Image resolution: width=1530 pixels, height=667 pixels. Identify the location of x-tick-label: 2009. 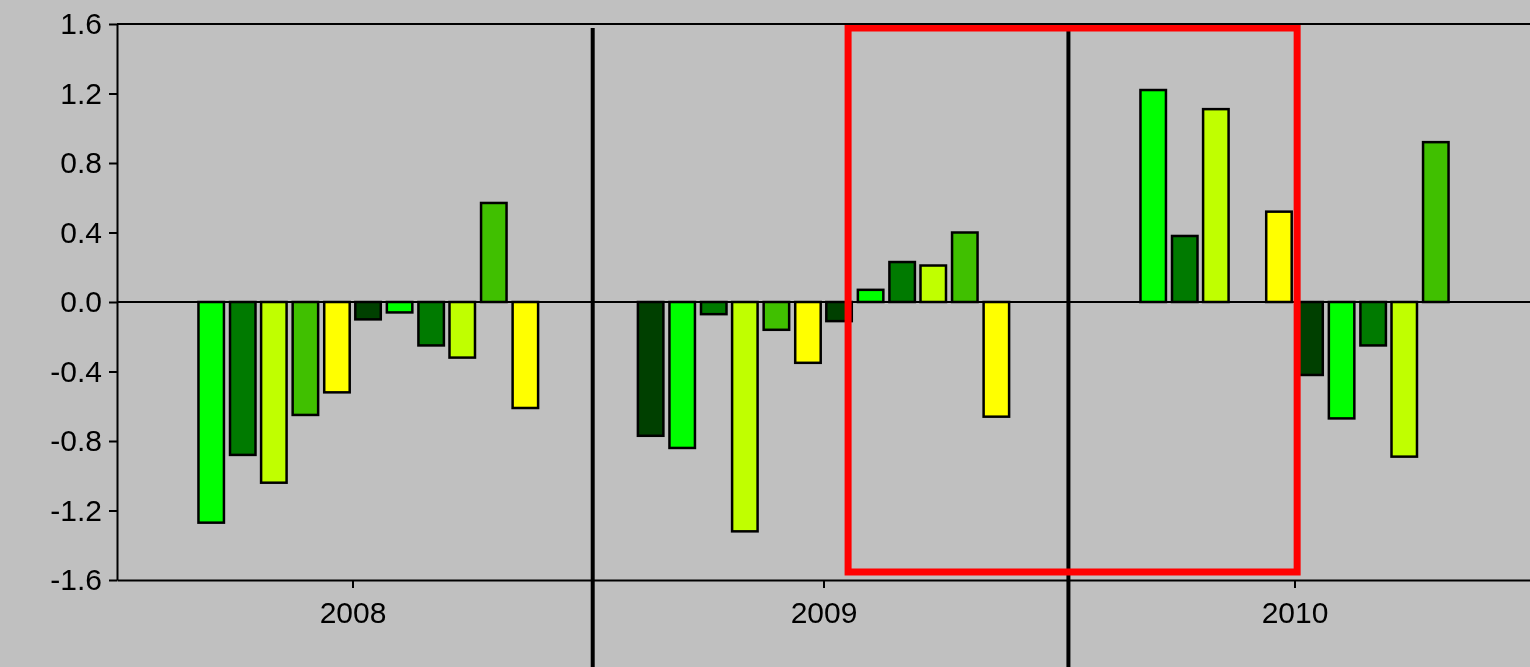
(824, 613).